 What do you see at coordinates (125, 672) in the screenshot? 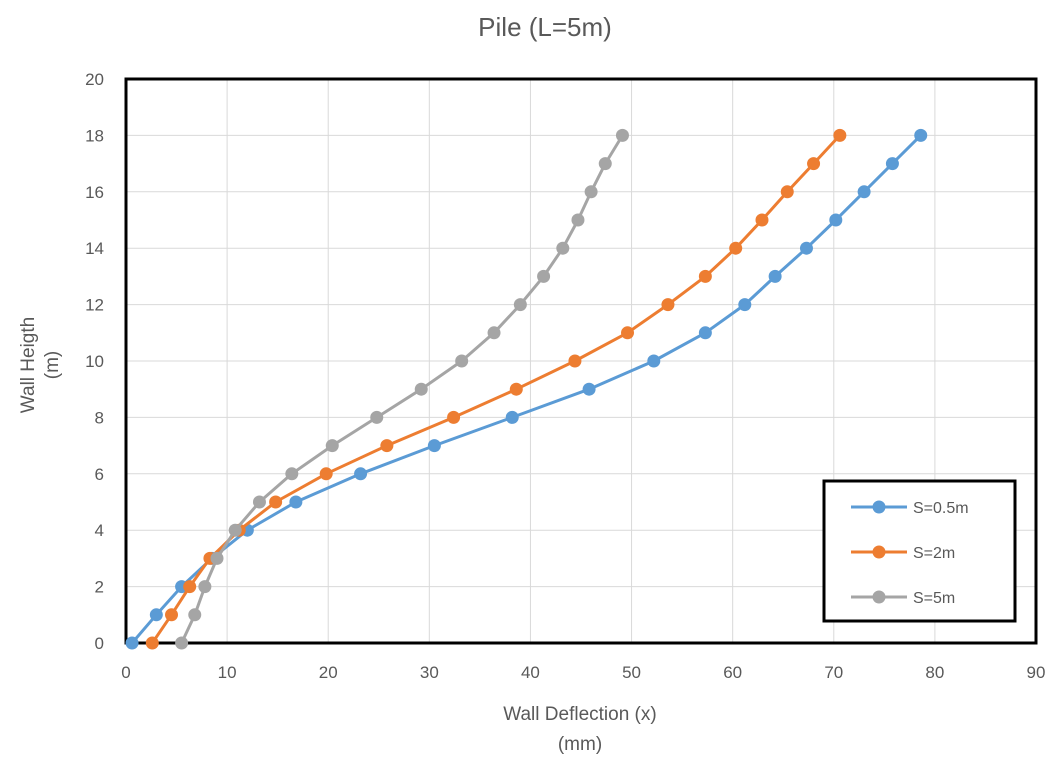
I see `x-tick-label: 0` at bounding box center [125, 672].